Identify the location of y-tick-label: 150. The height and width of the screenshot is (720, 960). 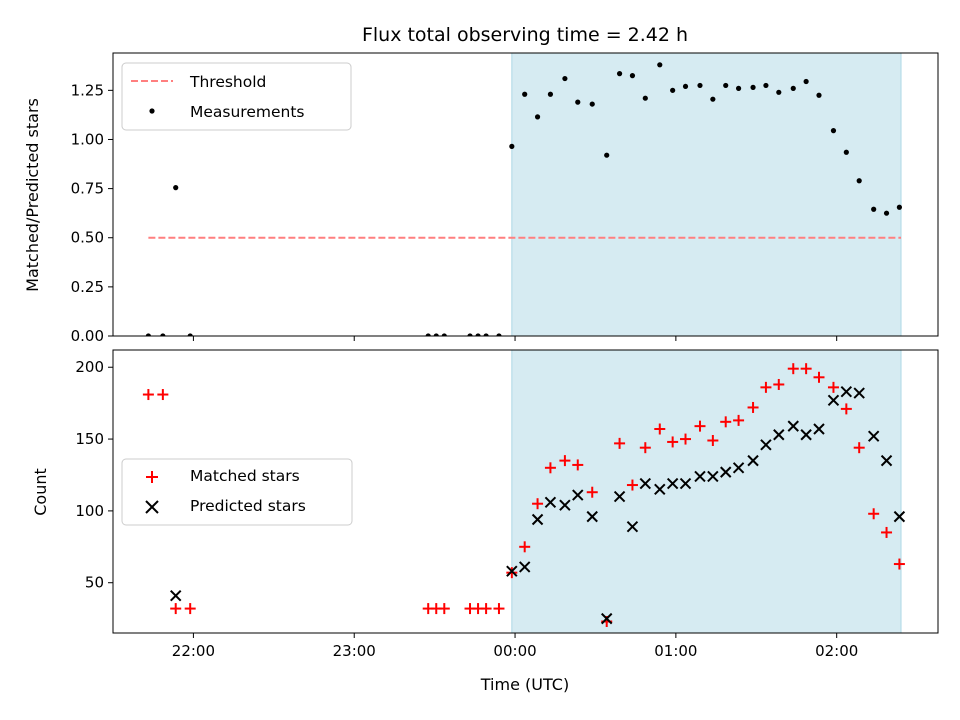
(89, 439).